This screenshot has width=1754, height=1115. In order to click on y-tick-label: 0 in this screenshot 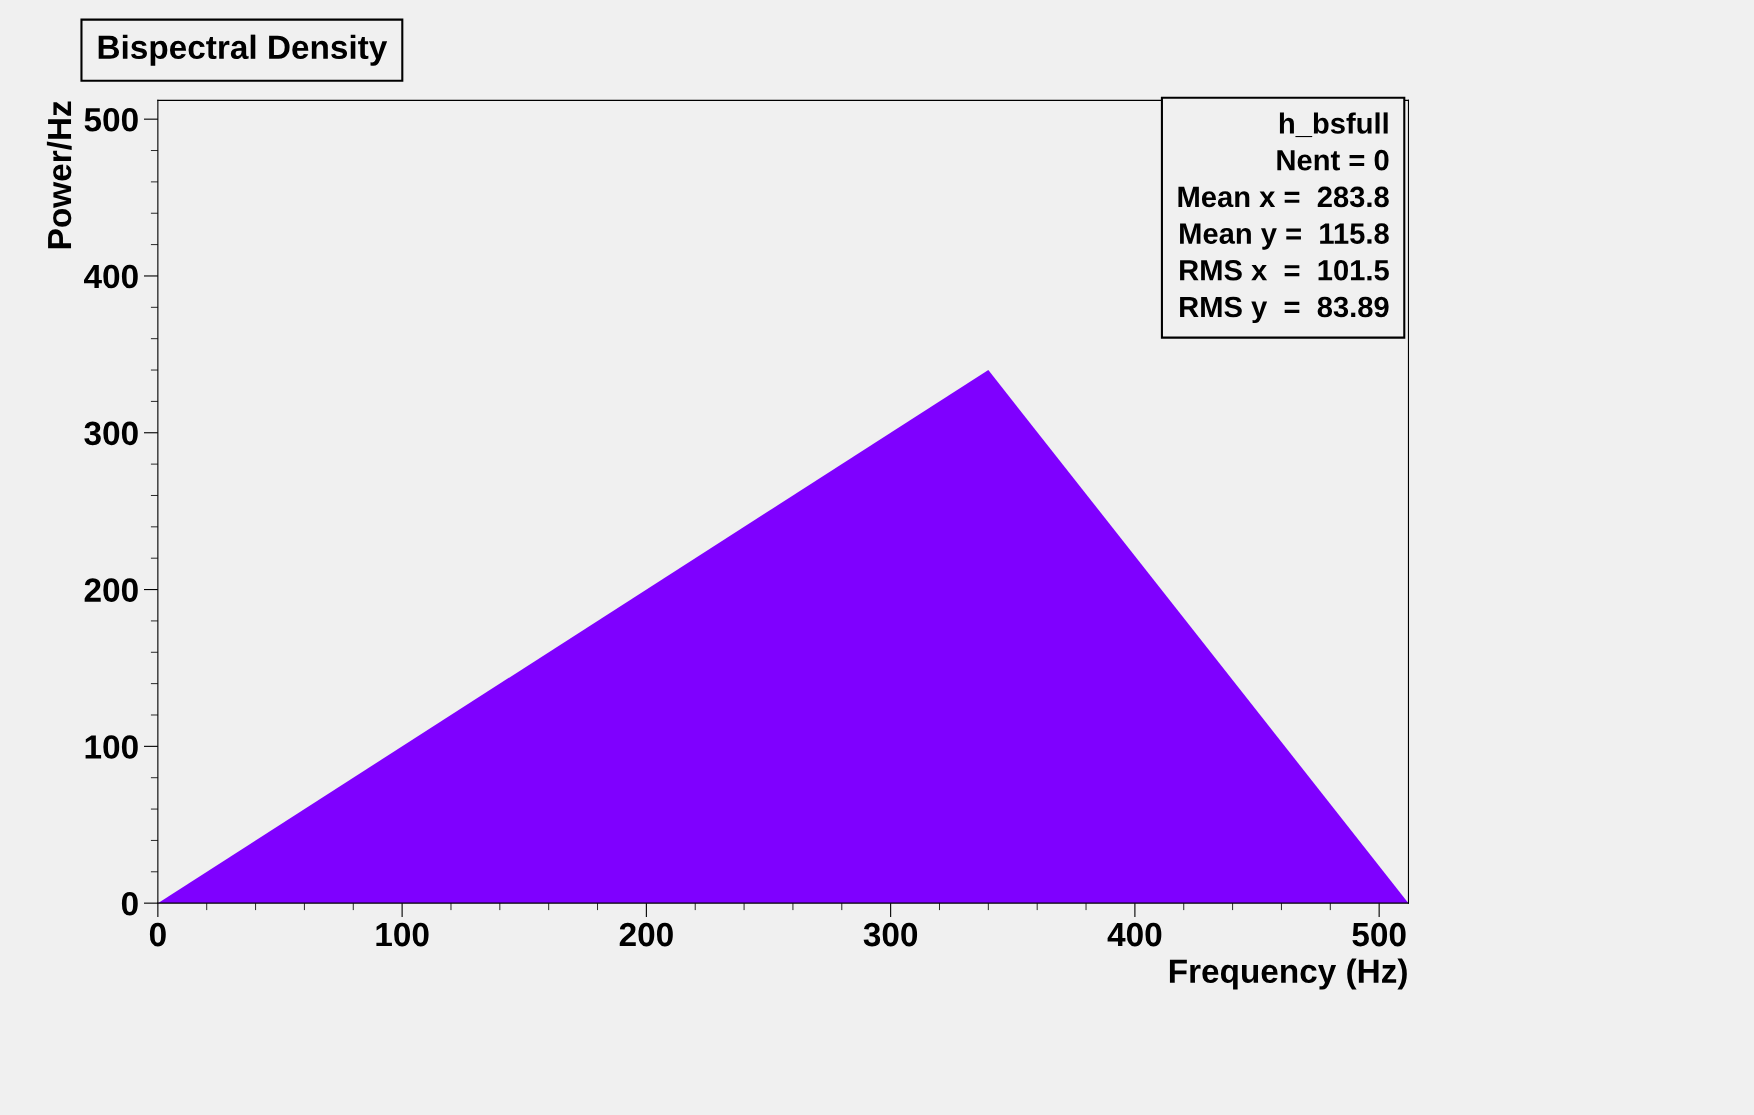, I will do `click(129, 903)`.